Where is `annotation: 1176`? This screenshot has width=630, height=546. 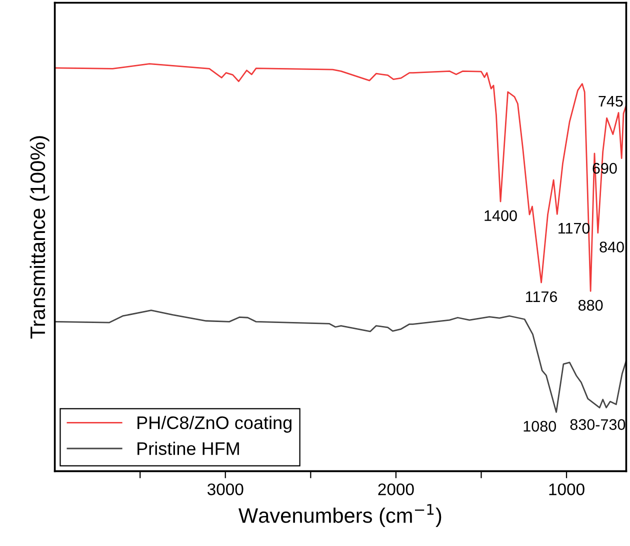 annotation: 1176 is located at coordinates (542, 296).